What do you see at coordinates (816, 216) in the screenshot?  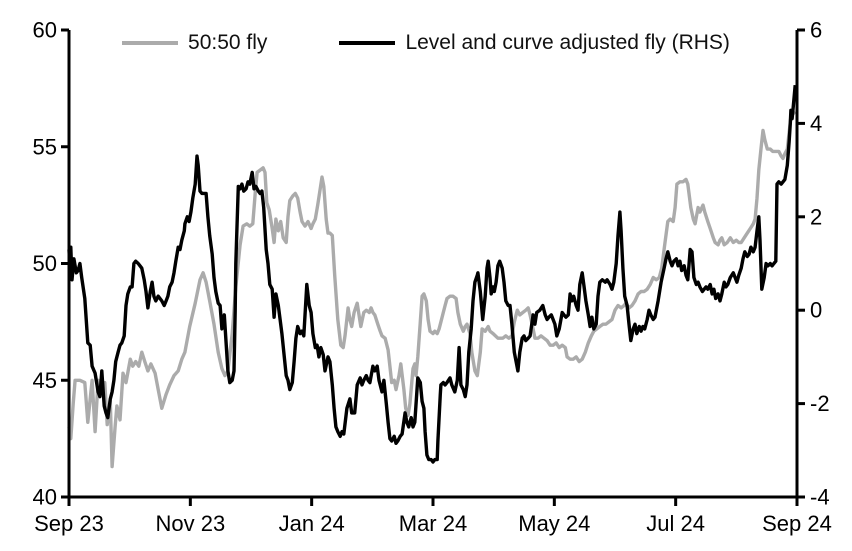 I see `right-axis-tick-label: 2` at bounding box center [816, 216].